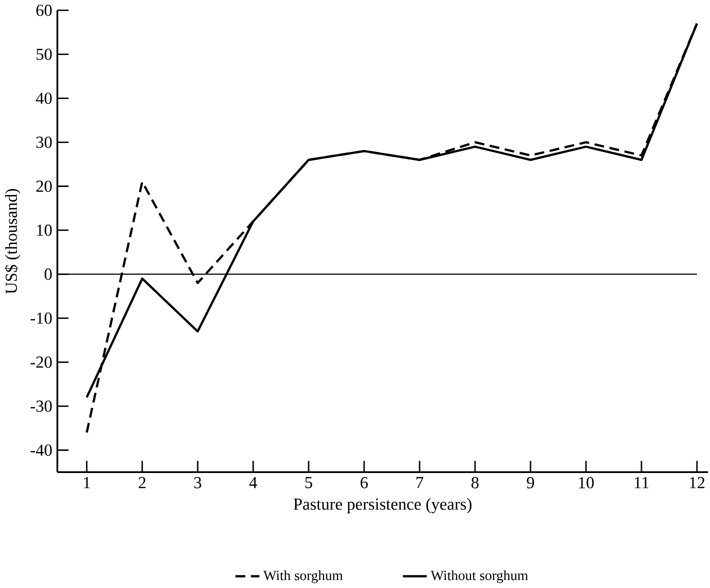  I want to click on x-tick-label: 6, so click(364, 482).